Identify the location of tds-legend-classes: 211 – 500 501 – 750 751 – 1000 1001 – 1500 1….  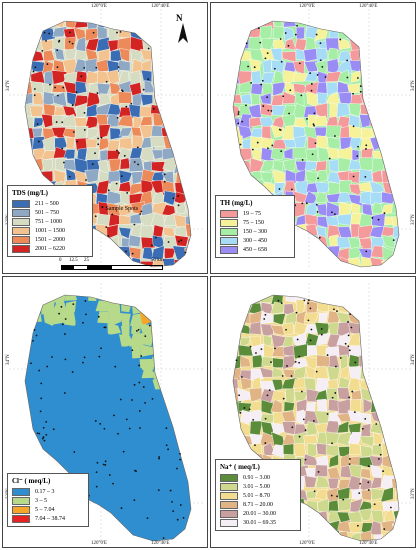
(50, 226).